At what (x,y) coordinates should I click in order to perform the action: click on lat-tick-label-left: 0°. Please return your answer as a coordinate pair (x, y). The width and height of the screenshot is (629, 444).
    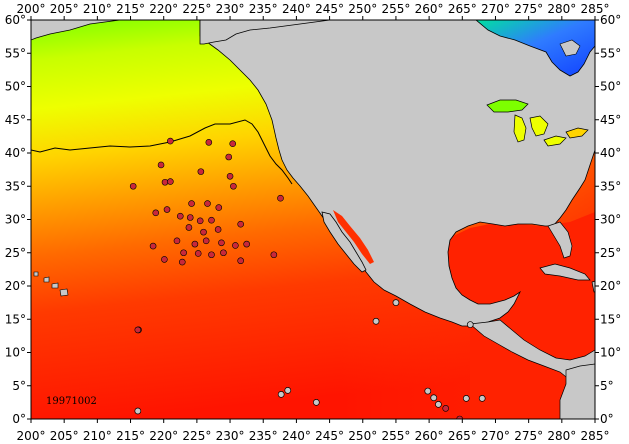
    Looking at the image, I should click on (19, 419).